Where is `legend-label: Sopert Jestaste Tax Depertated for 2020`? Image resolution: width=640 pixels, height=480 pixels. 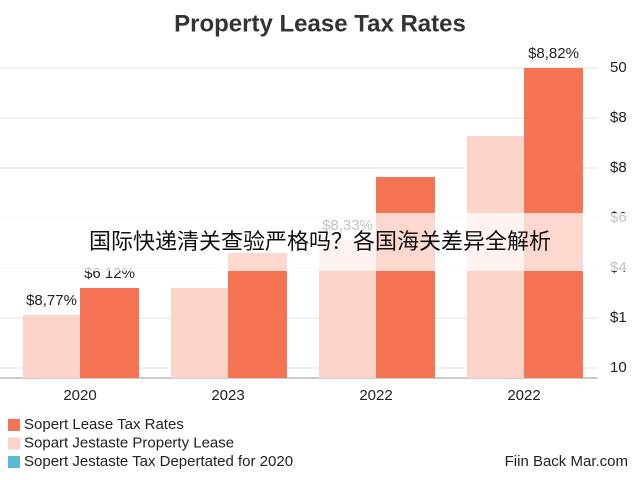 legend-label: Sopert Jestaste Tax Depertated for 2020 is located at coordinates (158, 461).